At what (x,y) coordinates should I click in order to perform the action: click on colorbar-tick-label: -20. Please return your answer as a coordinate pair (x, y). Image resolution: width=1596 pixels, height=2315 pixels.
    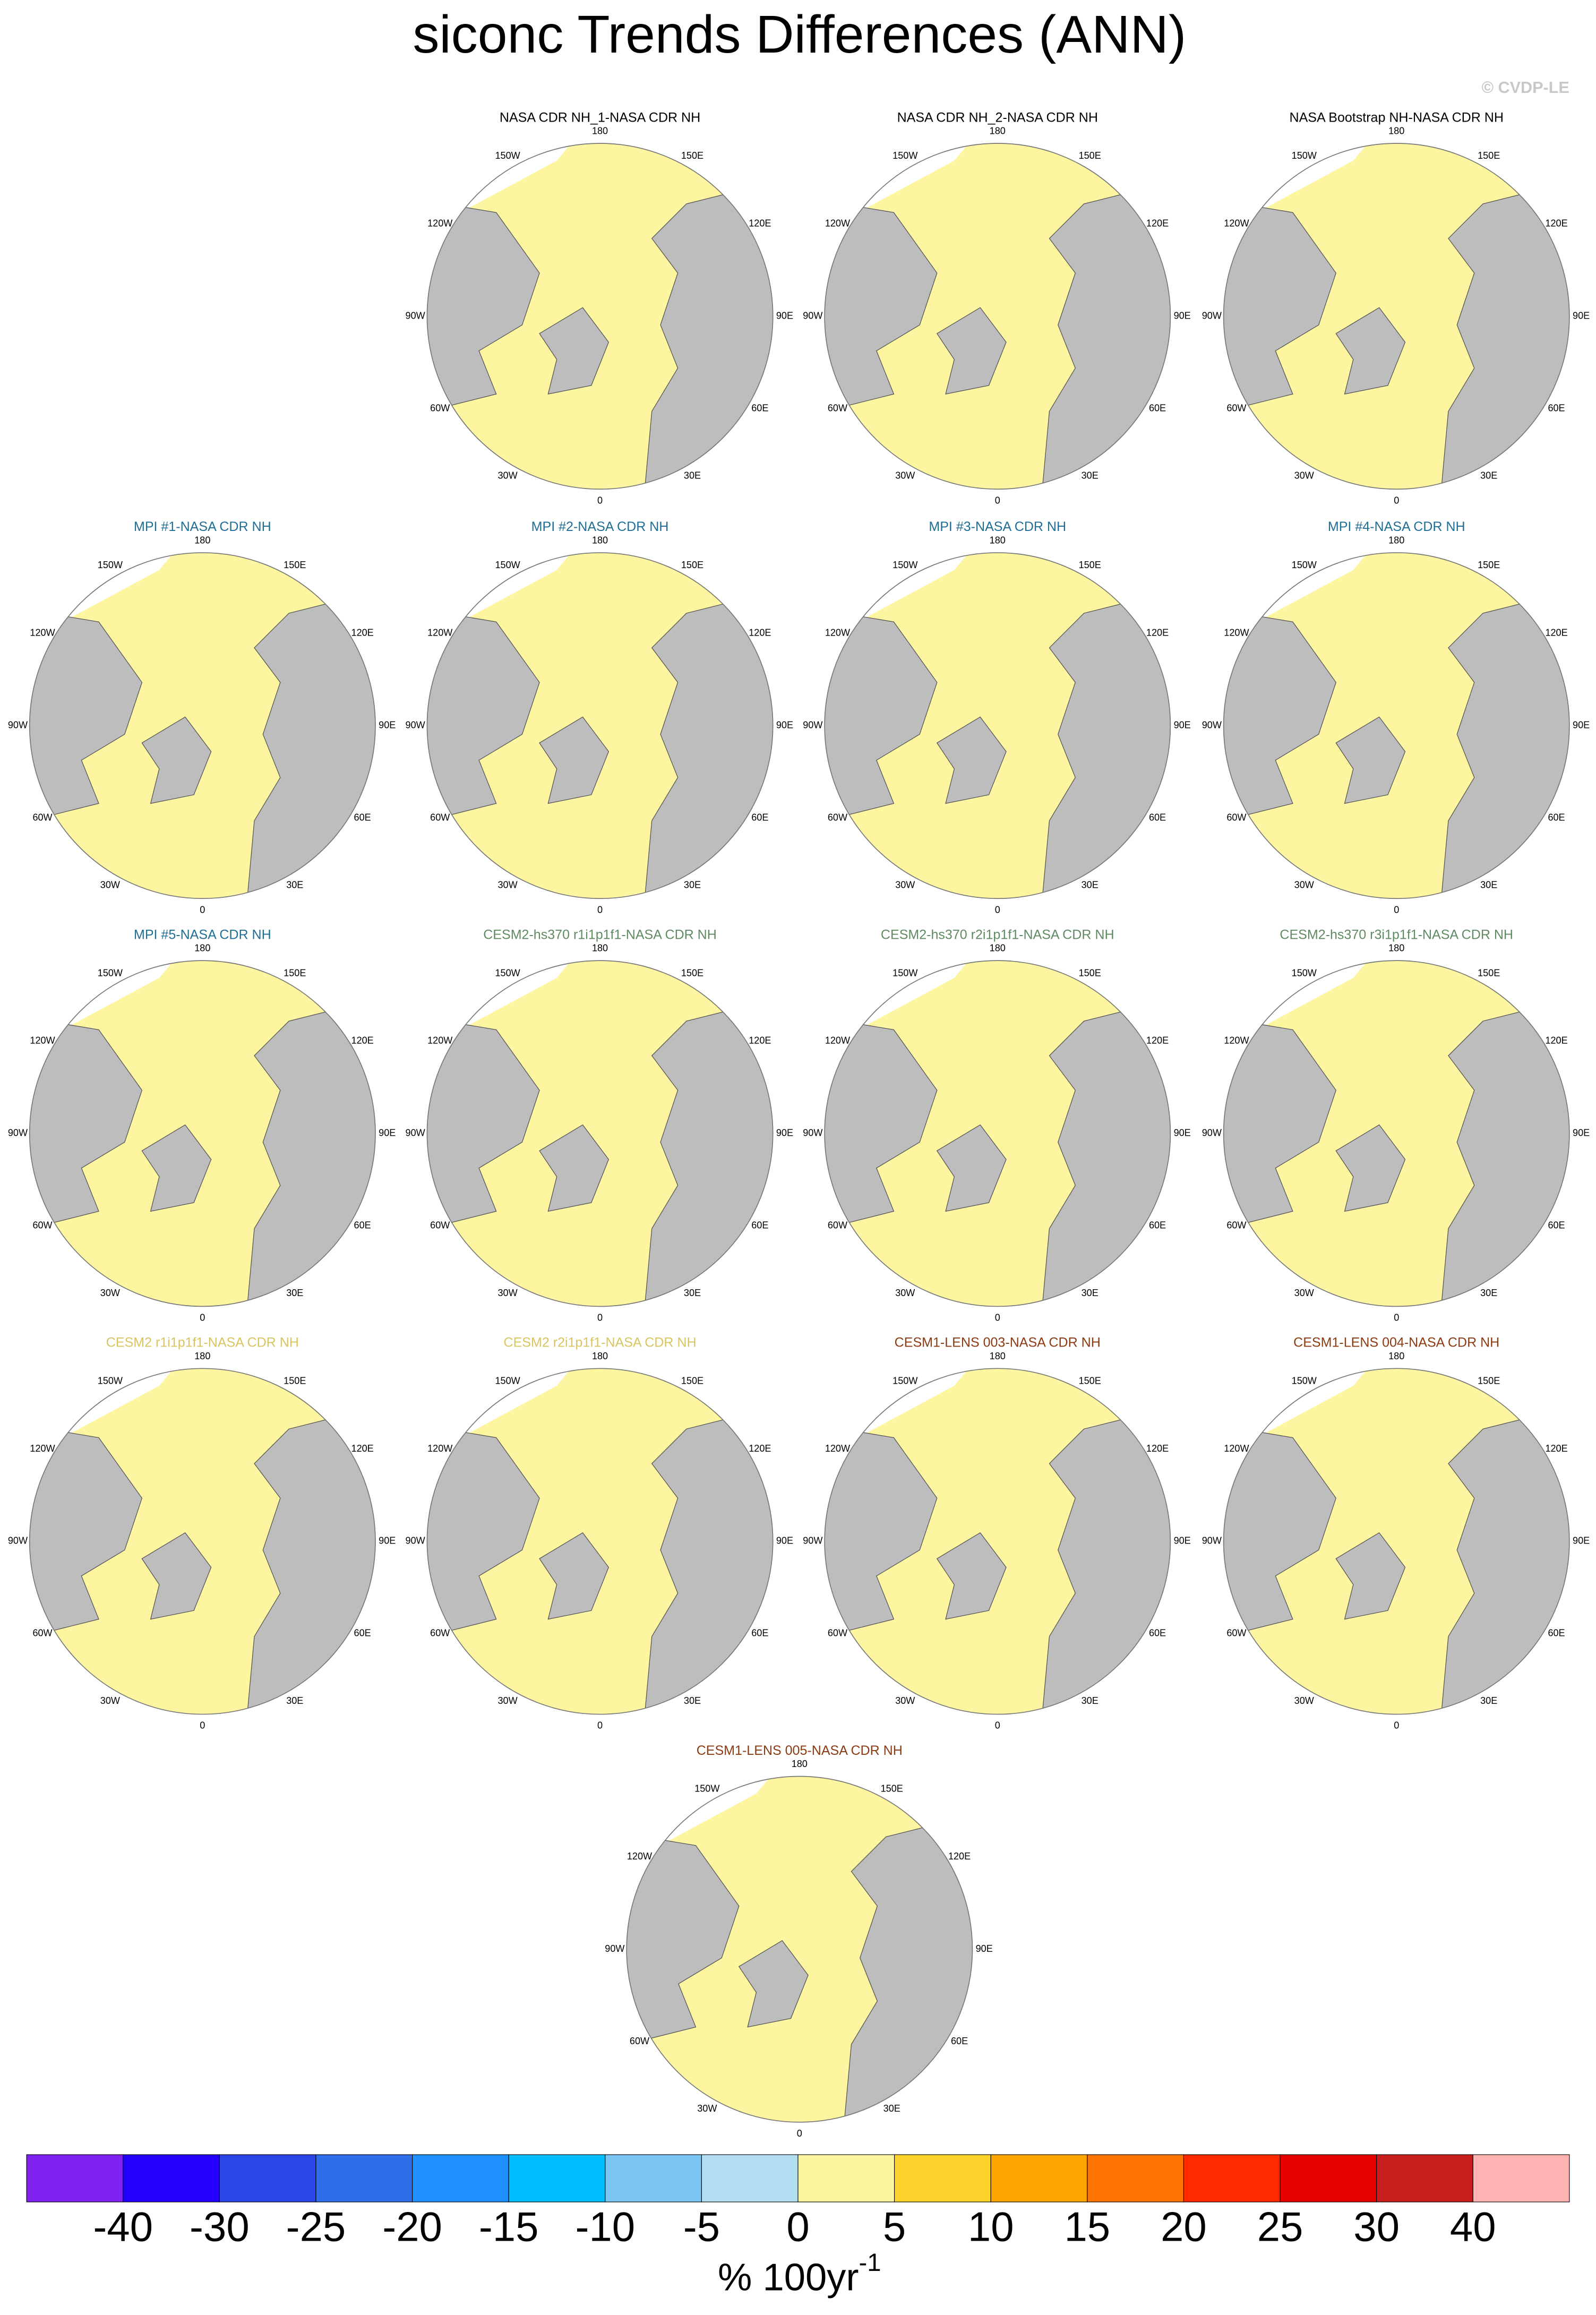
    Looking at the image, I should click on (412, 2226).